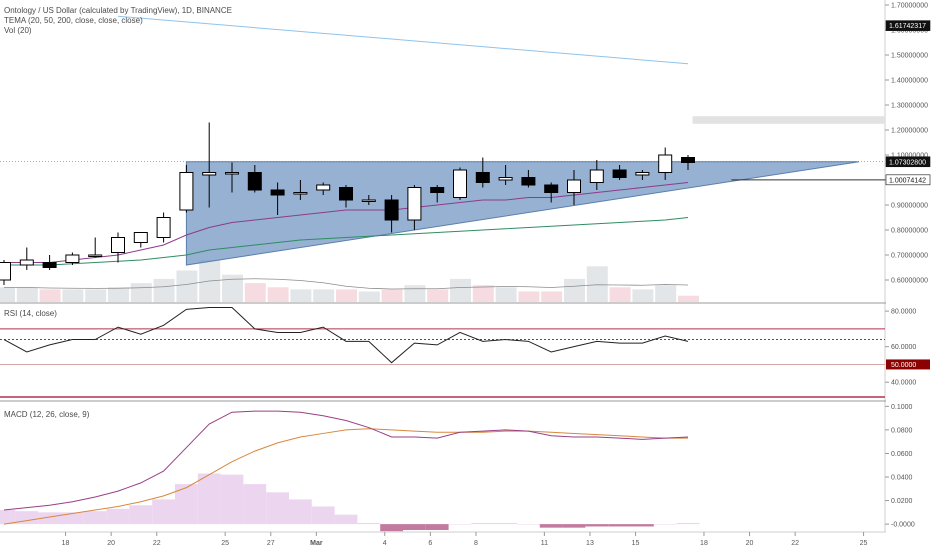  I want to click on price-scale-background, so click(909, 275).